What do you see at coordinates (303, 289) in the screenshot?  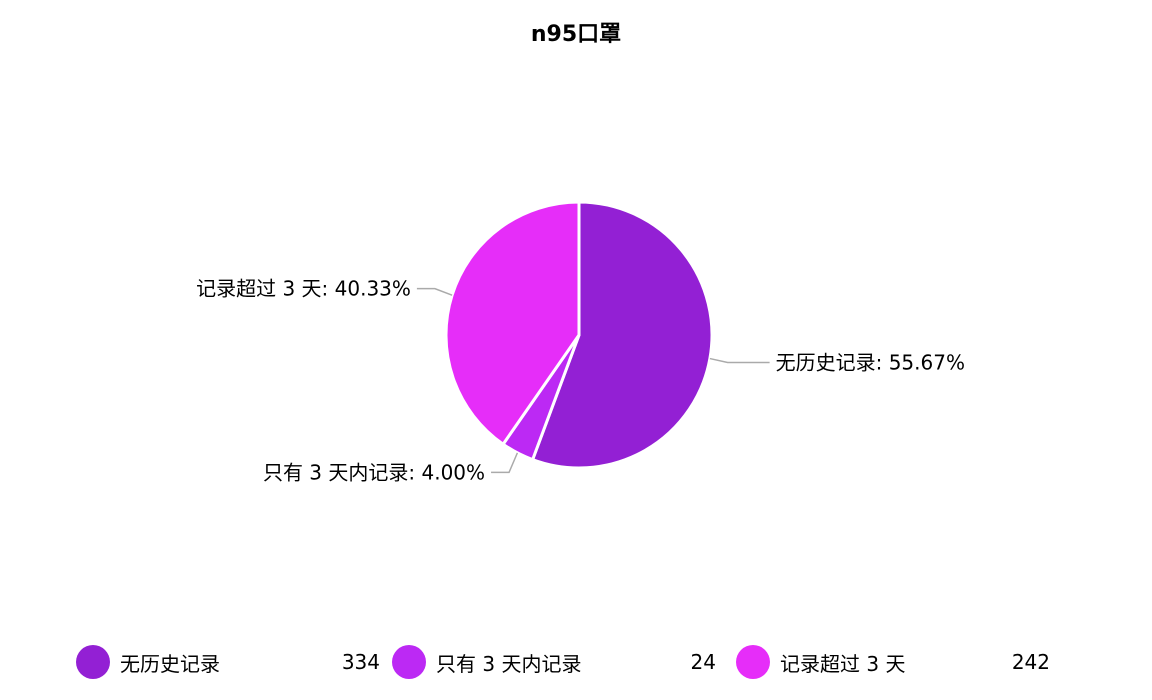 I see `label-over-3-days: 记录超过 3 天: 40.33%` at bounding box center [303, 289].